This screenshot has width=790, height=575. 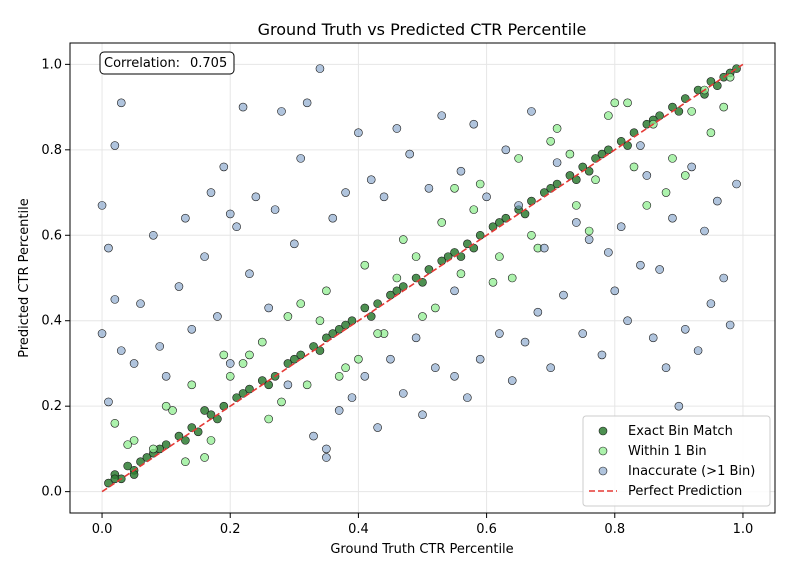 I want to click on legend-label: Perfect Prediction, so click(x=685, y=491).